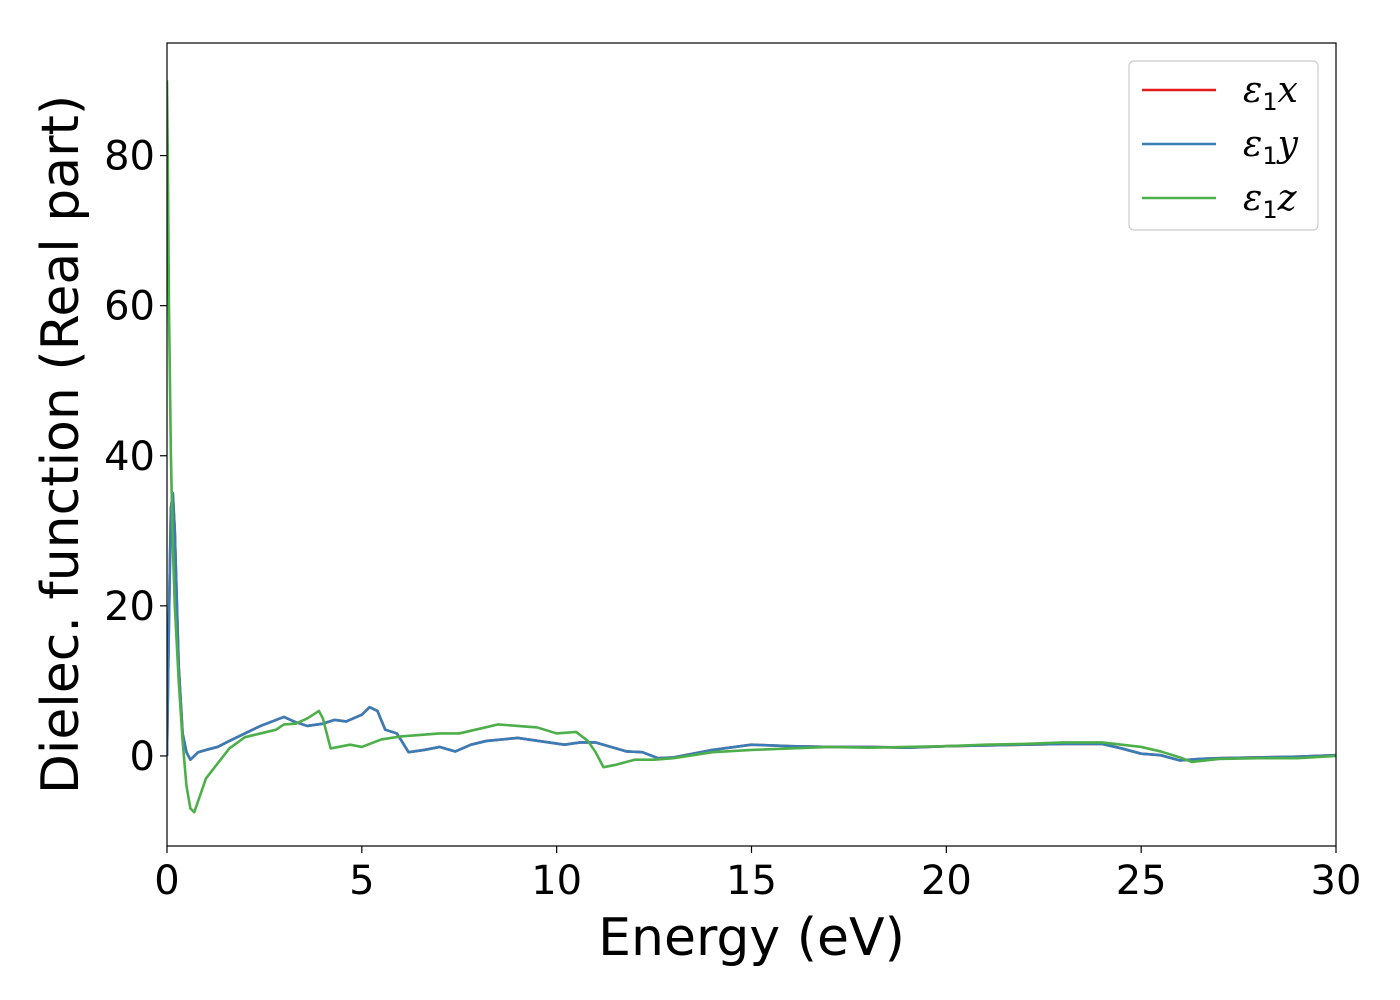  Describe the element at coordinates (1270, 201) in the screenshot. I see `legend-label-3: ε1z` at that location.